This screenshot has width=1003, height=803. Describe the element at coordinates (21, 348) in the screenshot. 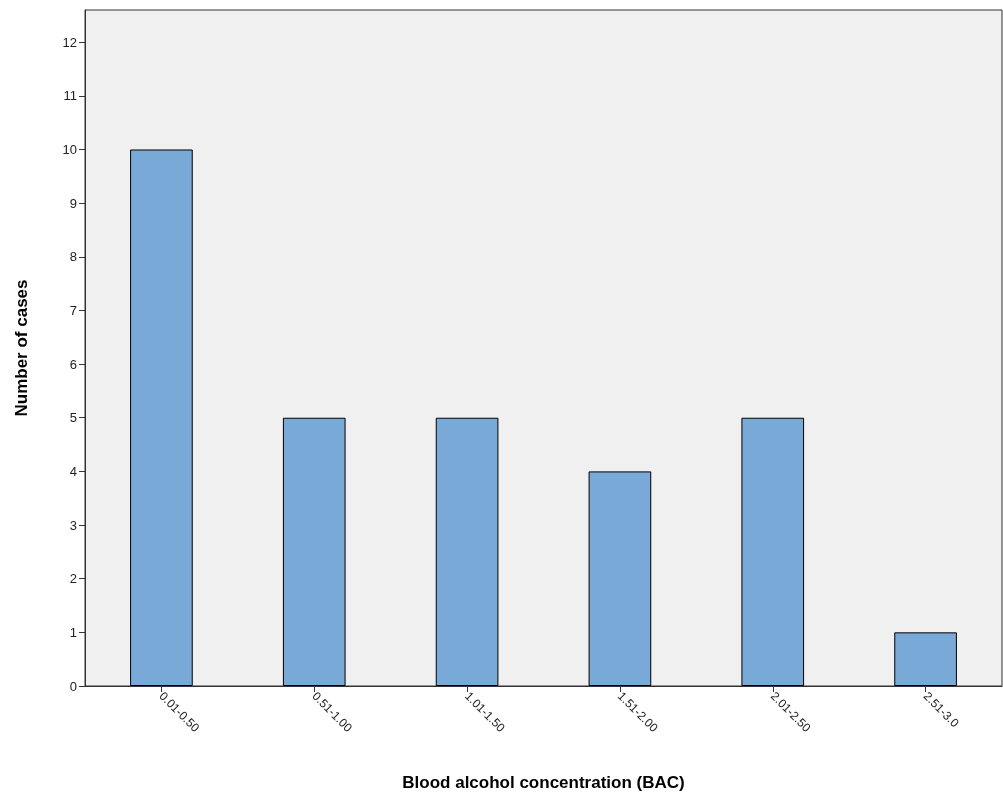

I see `y-axis-title: Number of cases` at that location.